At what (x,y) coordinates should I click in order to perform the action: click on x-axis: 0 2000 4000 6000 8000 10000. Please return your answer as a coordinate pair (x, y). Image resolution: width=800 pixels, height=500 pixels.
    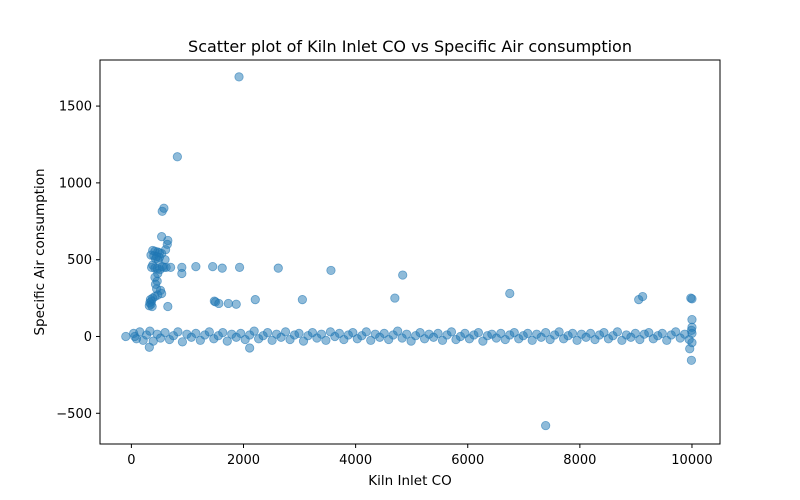
    Looking at the image, I should click on (420, 456).